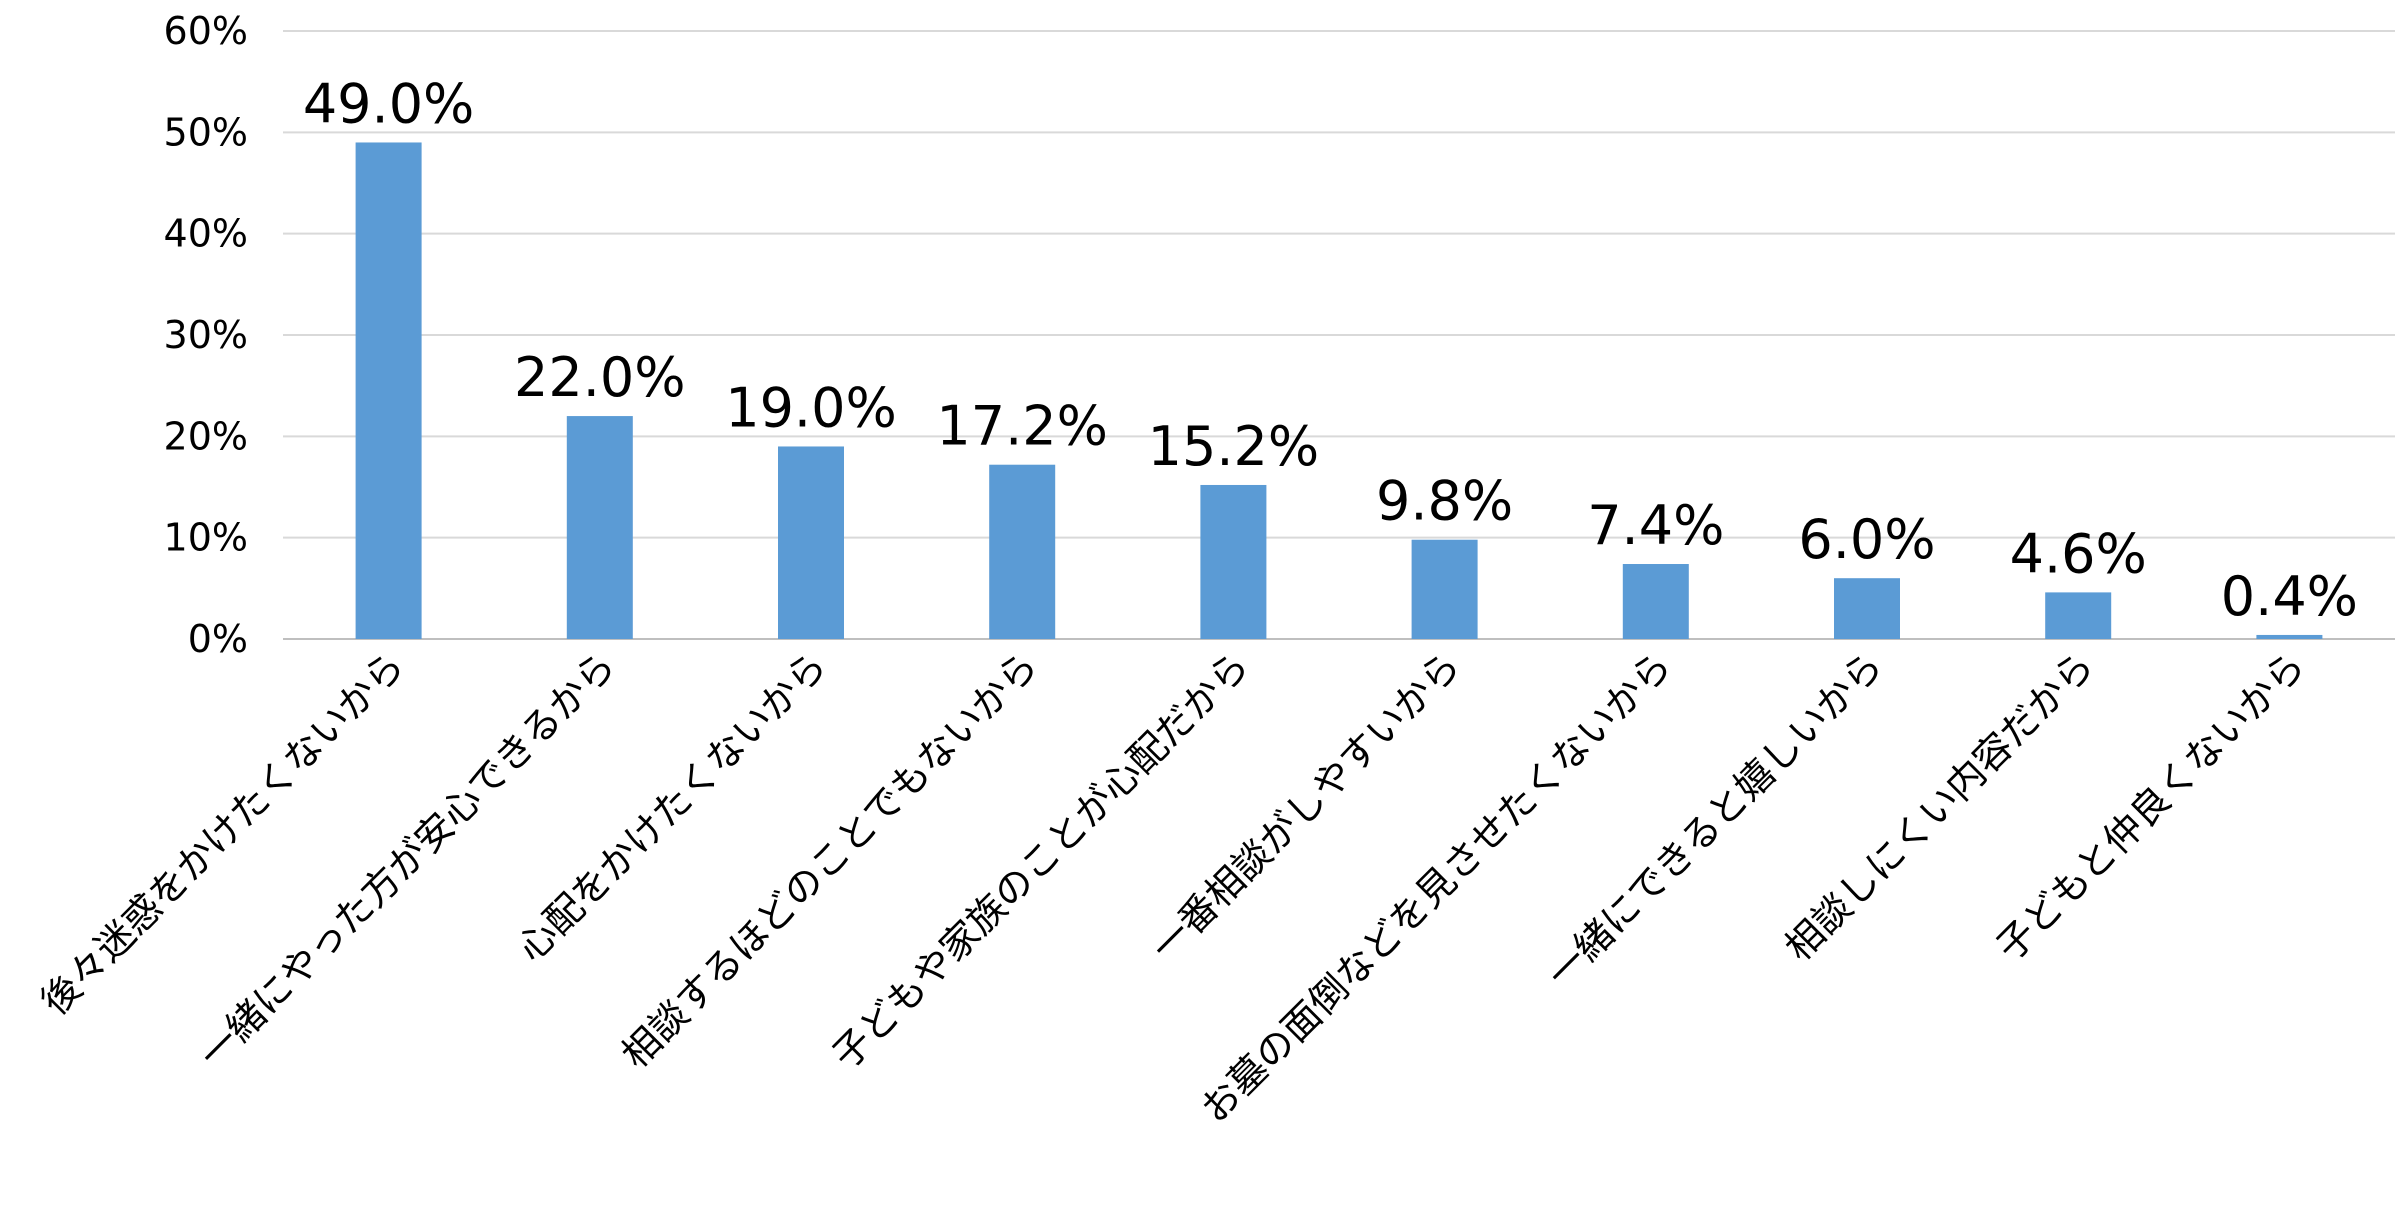 The image size is (2404, 1208). I want to click on data-label: 6.0%, so click(1866, 539).